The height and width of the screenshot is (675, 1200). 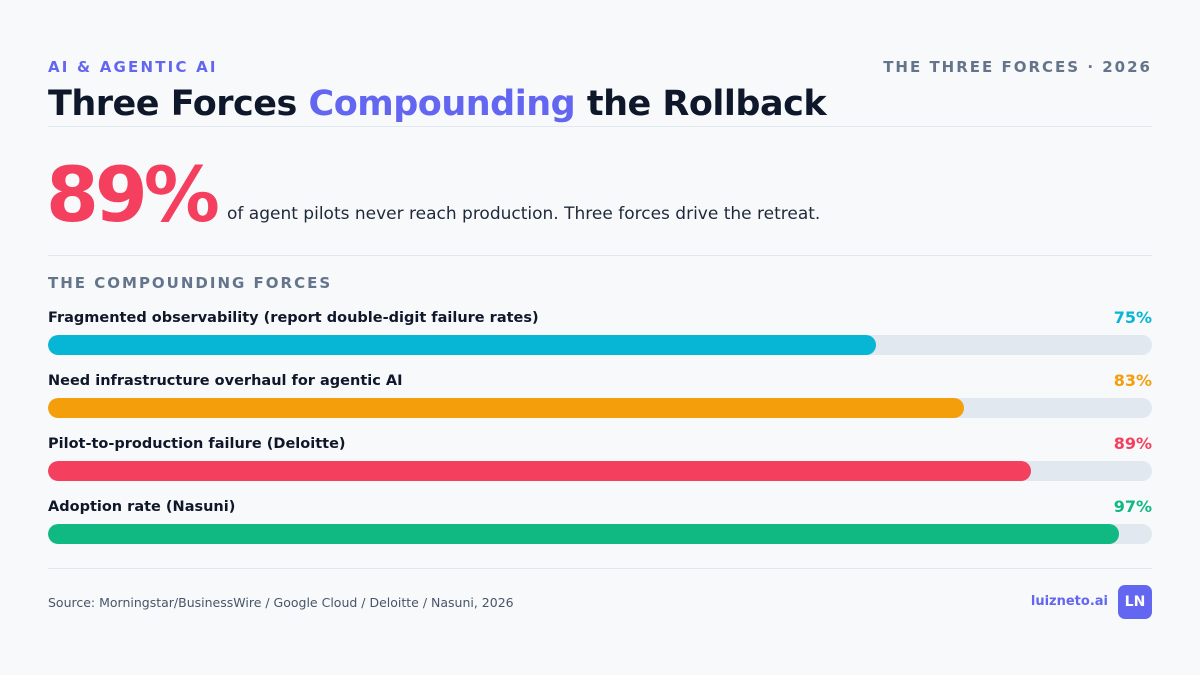 I want to click on bar-value-label: 75%, so click(x=1132, y=317).